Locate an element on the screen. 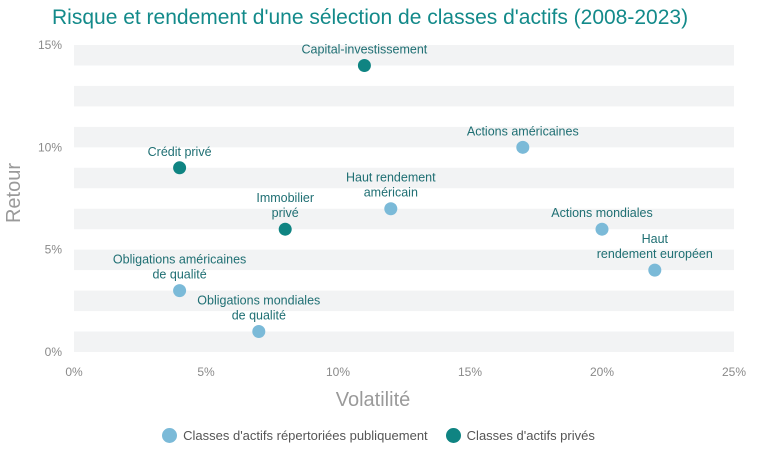 The width and height of the screenshot is (757, 465). data-label: Obligations américaines de qualité is located at coordinates (179, 267).